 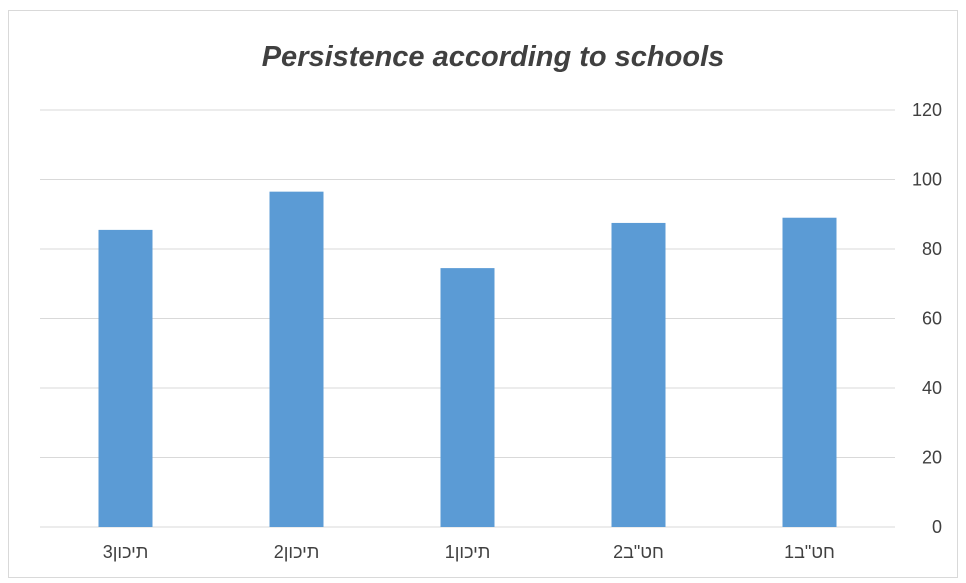 I want to click on y-axis-tick-labels: 0 20 40 60 80 100 120, so click(x=927, y=318).